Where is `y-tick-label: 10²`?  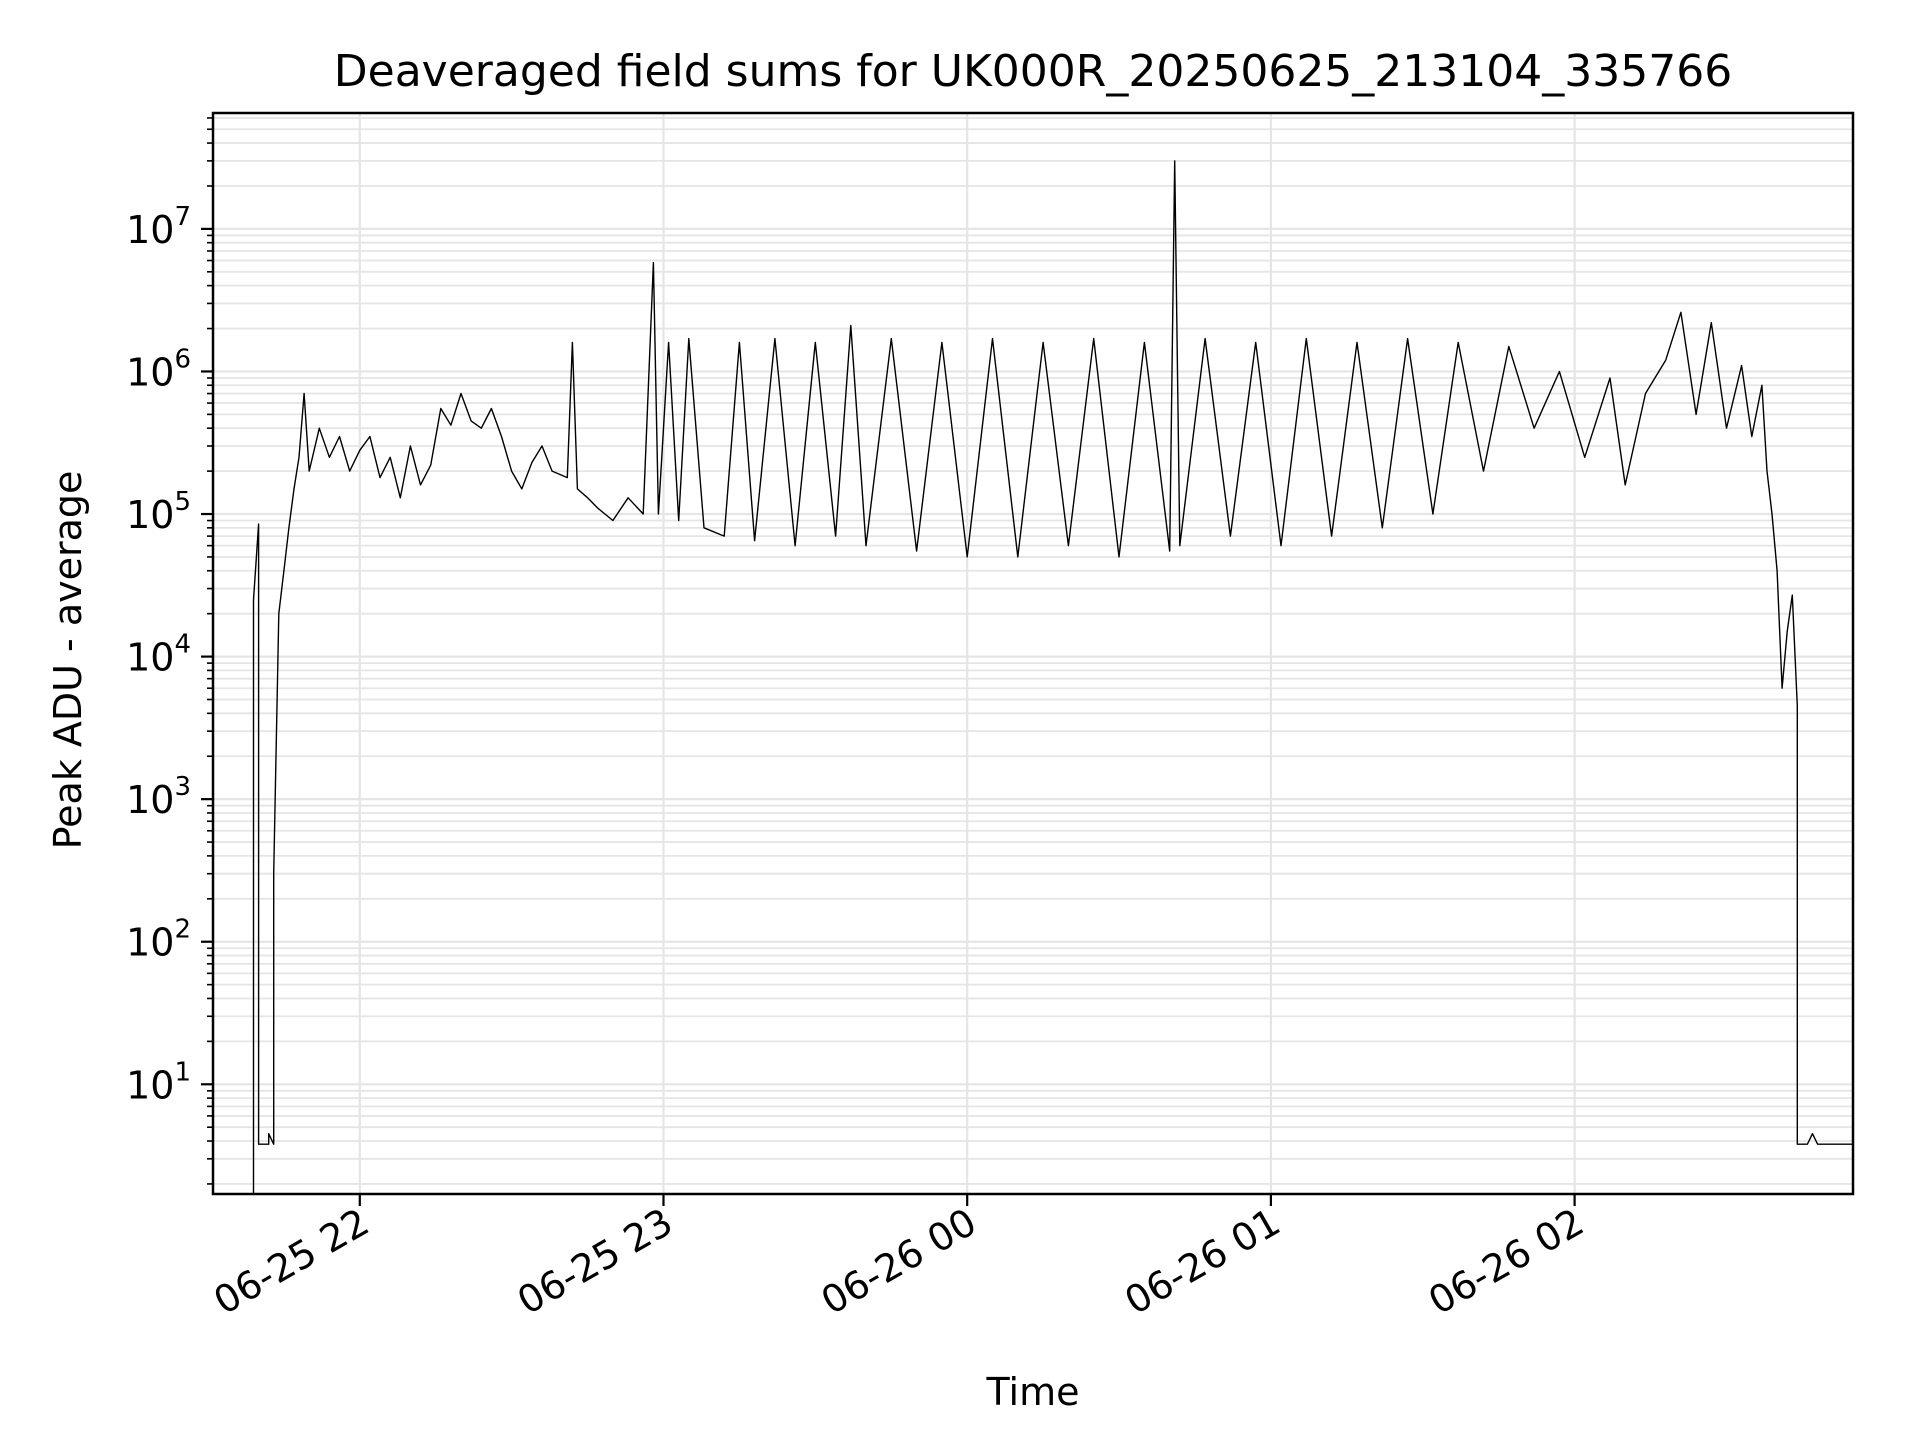 y-tick-label: 10² is located at coordinates (158, 940).